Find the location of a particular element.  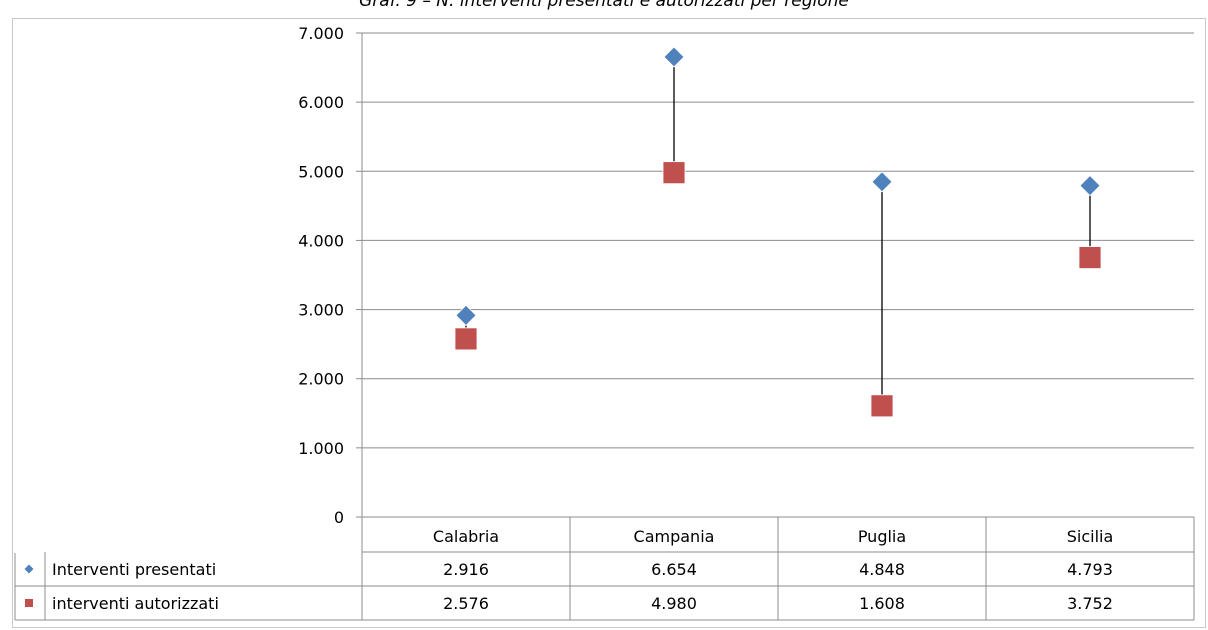

category-label: Puglia is located at coordinates (882, 536).